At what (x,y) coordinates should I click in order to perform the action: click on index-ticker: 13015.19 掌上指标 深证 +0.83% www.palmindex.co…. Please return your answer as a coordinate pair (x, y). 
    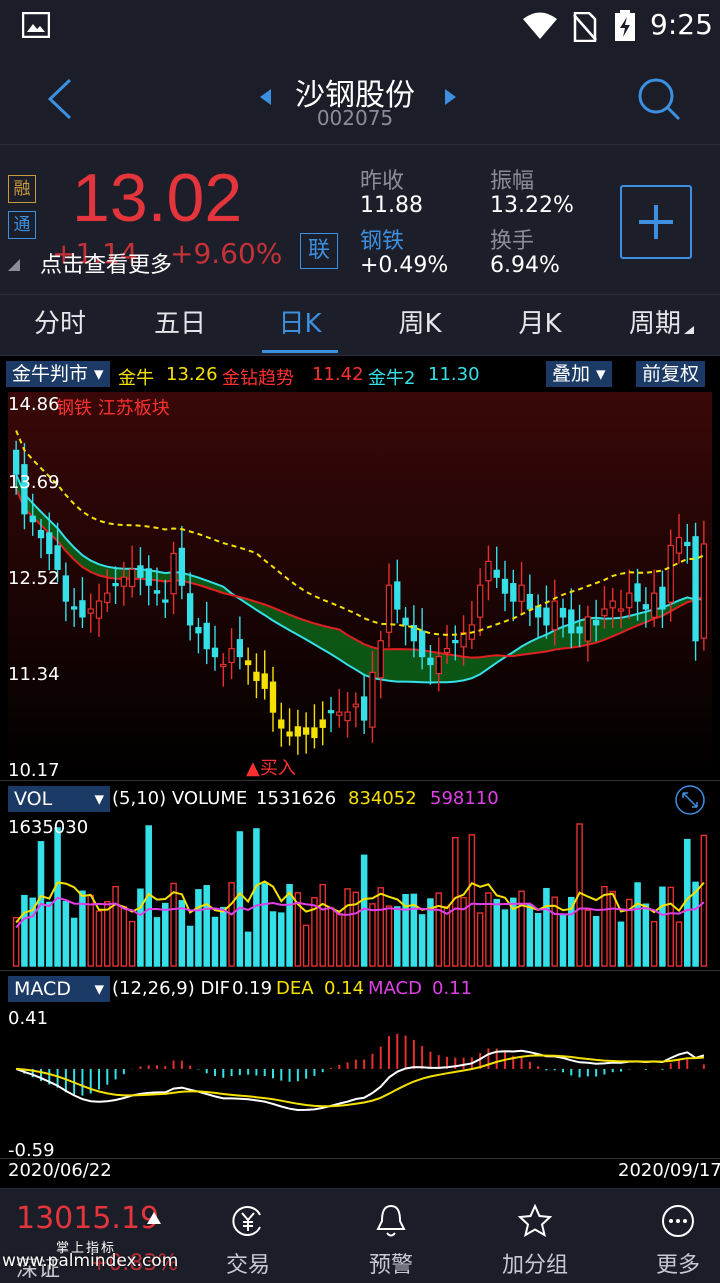
    Looking at the image, I should click on (100, 1235).